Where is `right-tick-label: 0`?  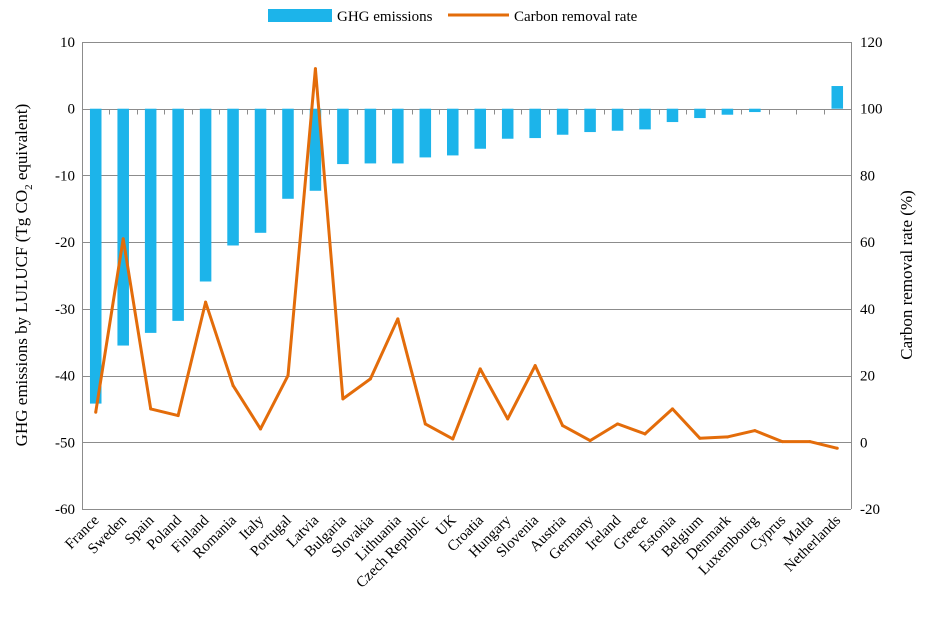 right-tick-label: 0 is located at coordinates (864, 443).